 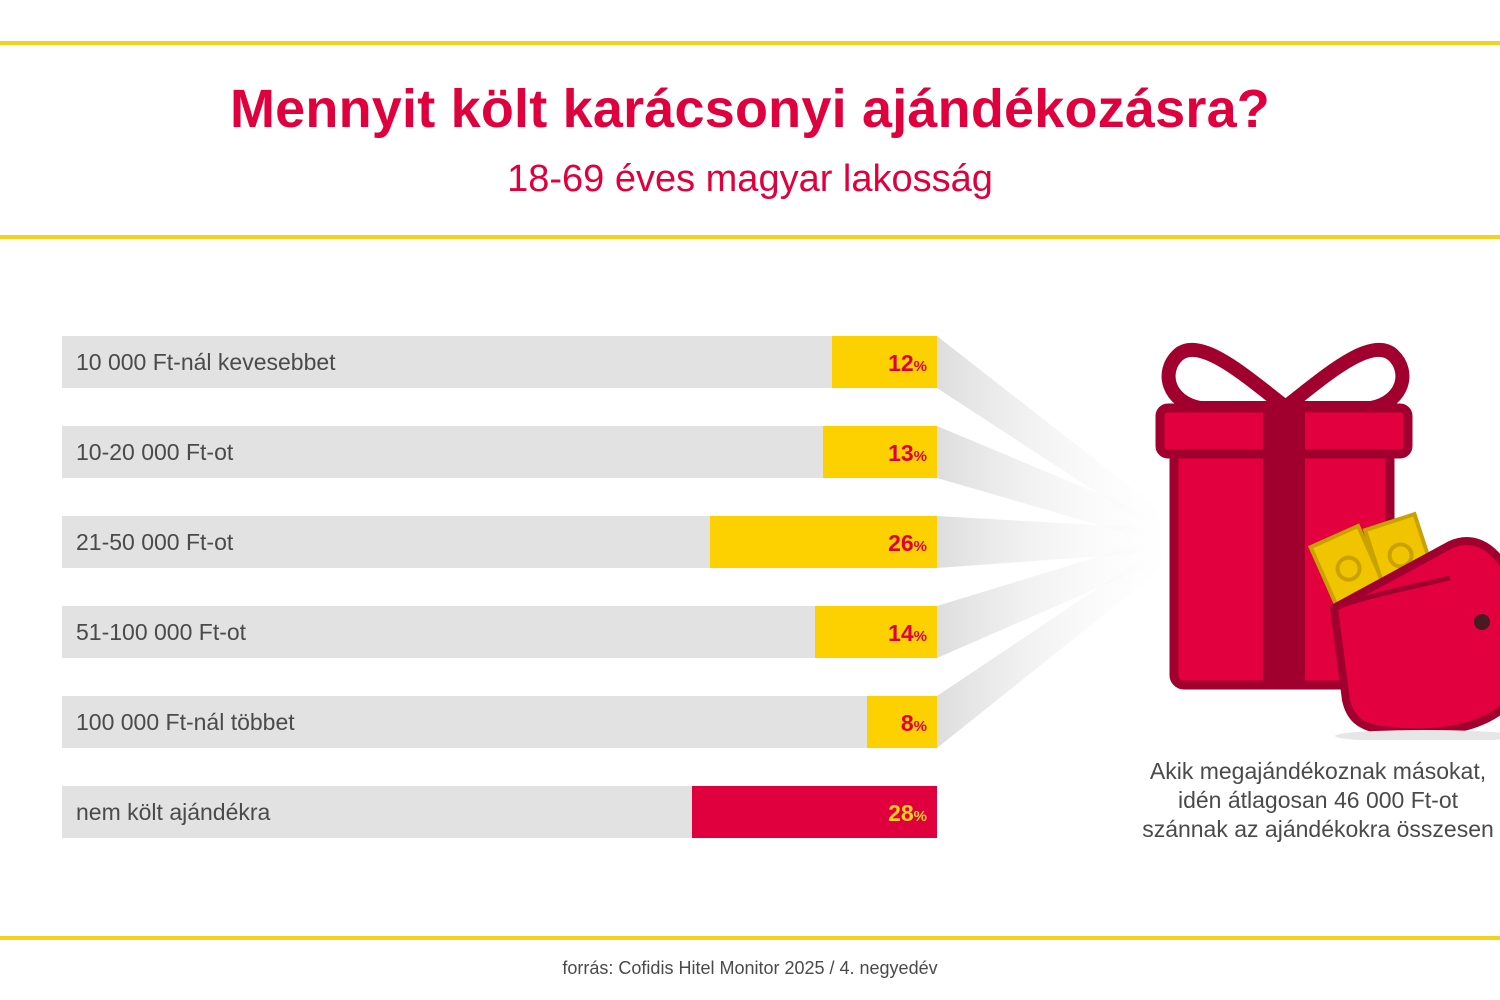 What do you see at coordinates (499, 452) in the screenshot?
I see `bar-row: 10-20 000 Ft-ot 13%` at bounding box center [499, 452].